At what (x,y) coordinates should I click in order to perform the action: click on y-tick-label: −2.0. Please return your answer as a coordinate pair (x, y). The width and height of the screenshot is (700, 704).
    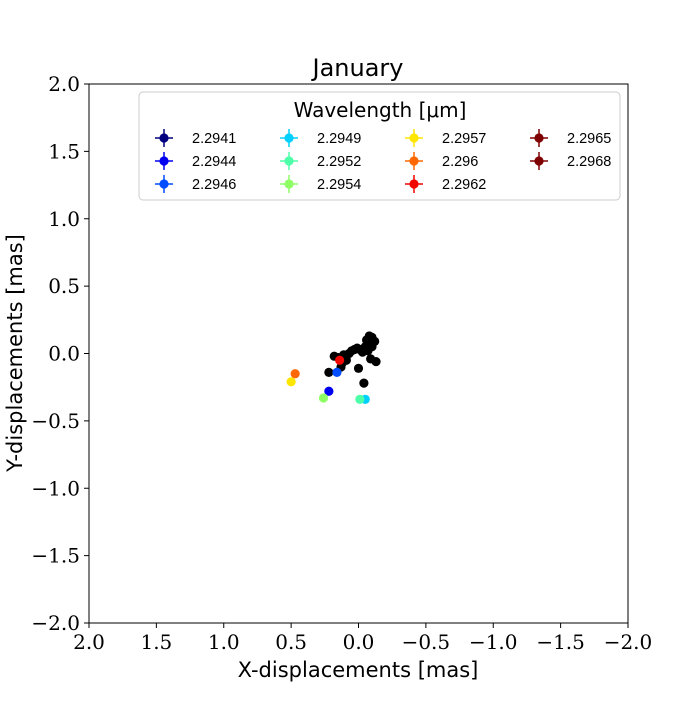
    Looking at the image, I should click on (55, 623).